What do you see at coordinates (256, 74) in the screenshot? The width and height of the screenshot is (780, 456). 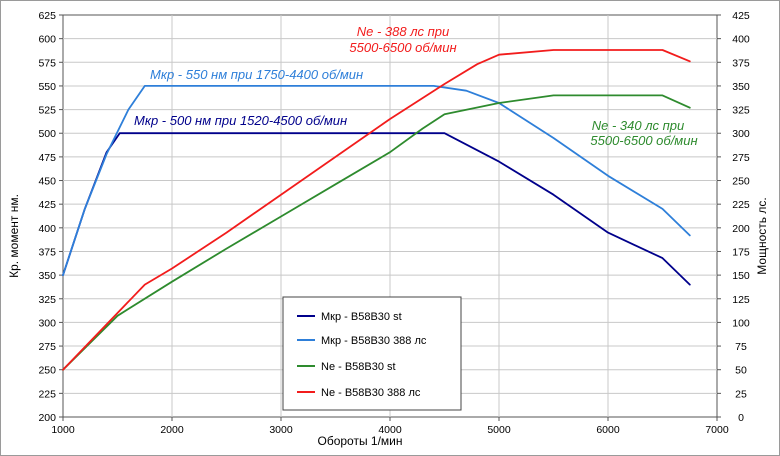 I see `annotation-text: Мкр - 550 нм при 1750-4400 об/мин` at bounding box center [256, 74].